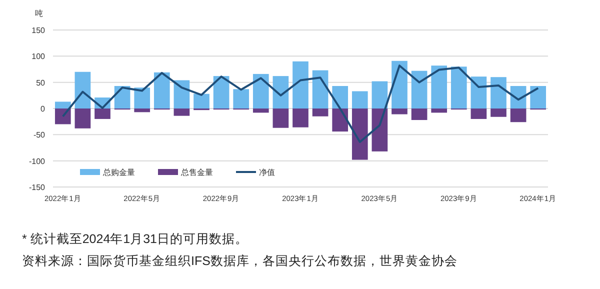 Image resolution: width=600 pixels, height=289 pixels. Describe the element at coordinates (39, 57) in the screenshot. I see `y-tick-label: 100` at that location.